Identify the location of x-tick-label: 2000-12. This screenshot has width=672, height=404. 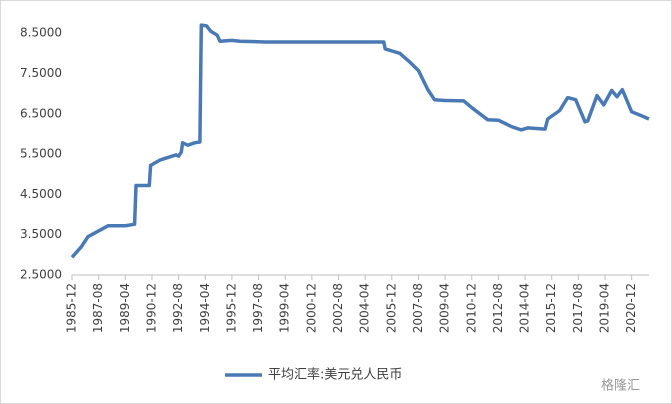
(311, 308).